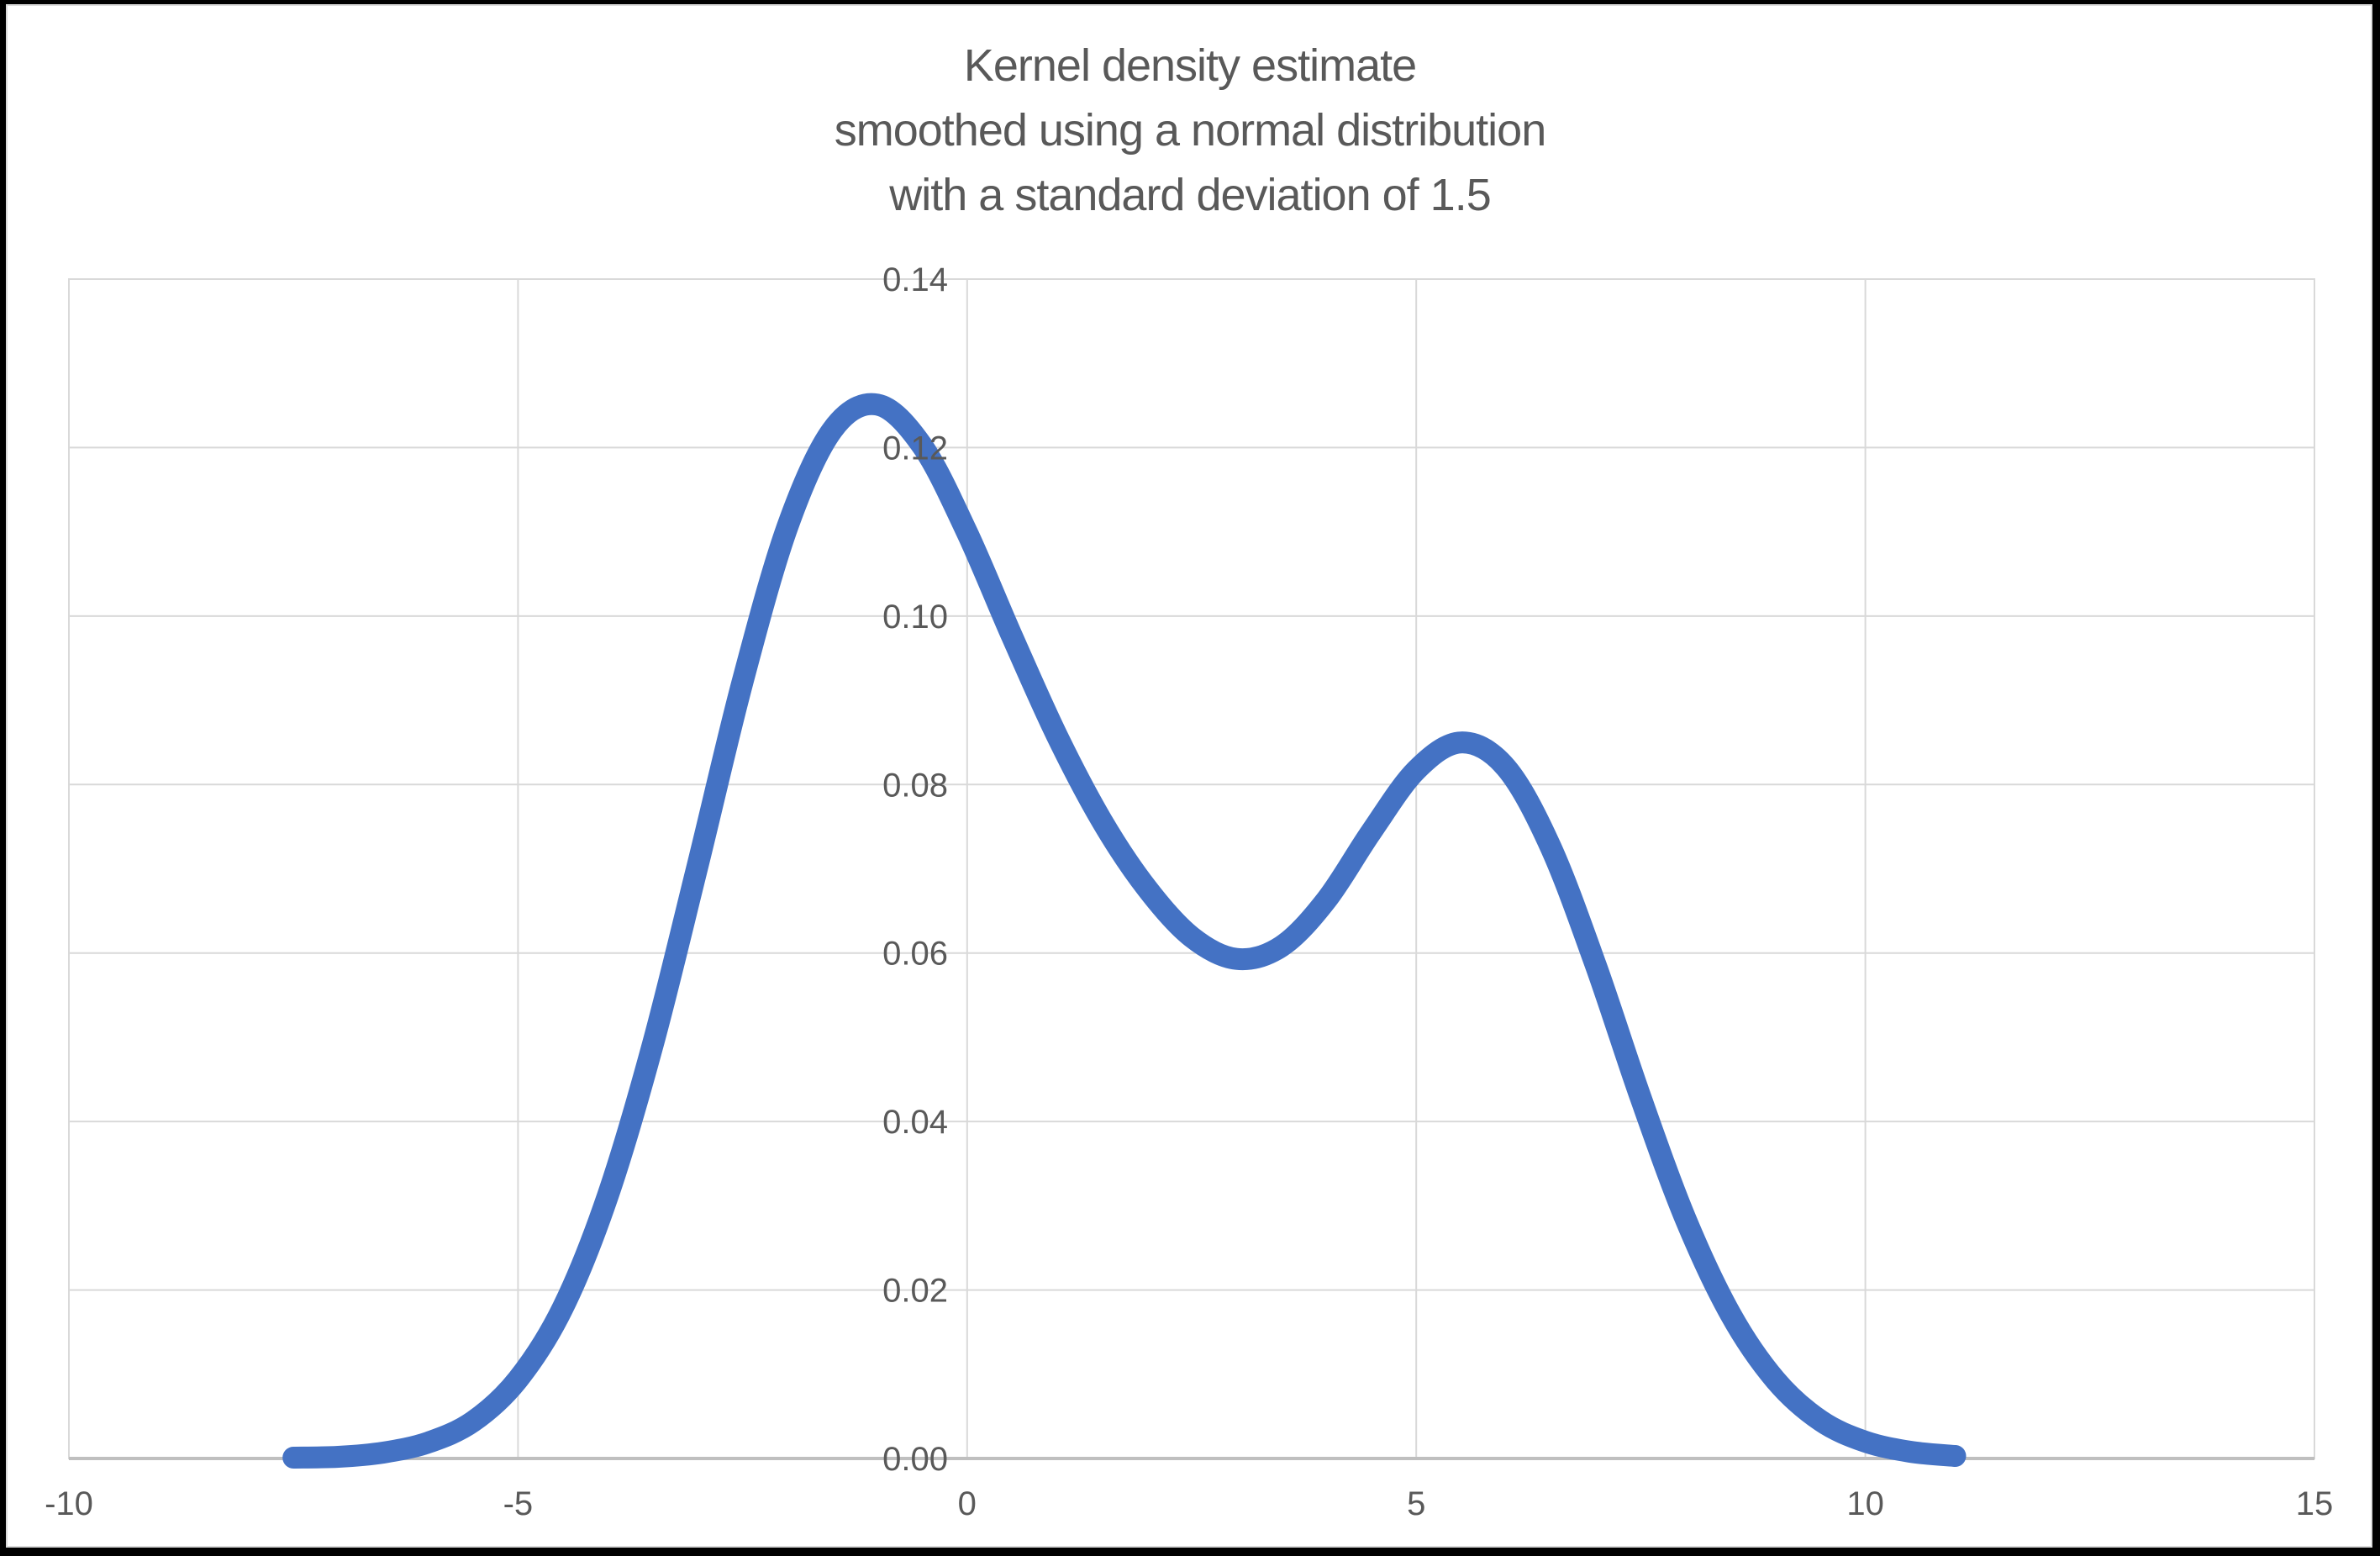 The width and height of the screenshot is (2380, 1556). What do you see at coordinates (915, 955) in the screenshot?
I see `y-tick-label: 0.06` at bounding box center [915, 955].